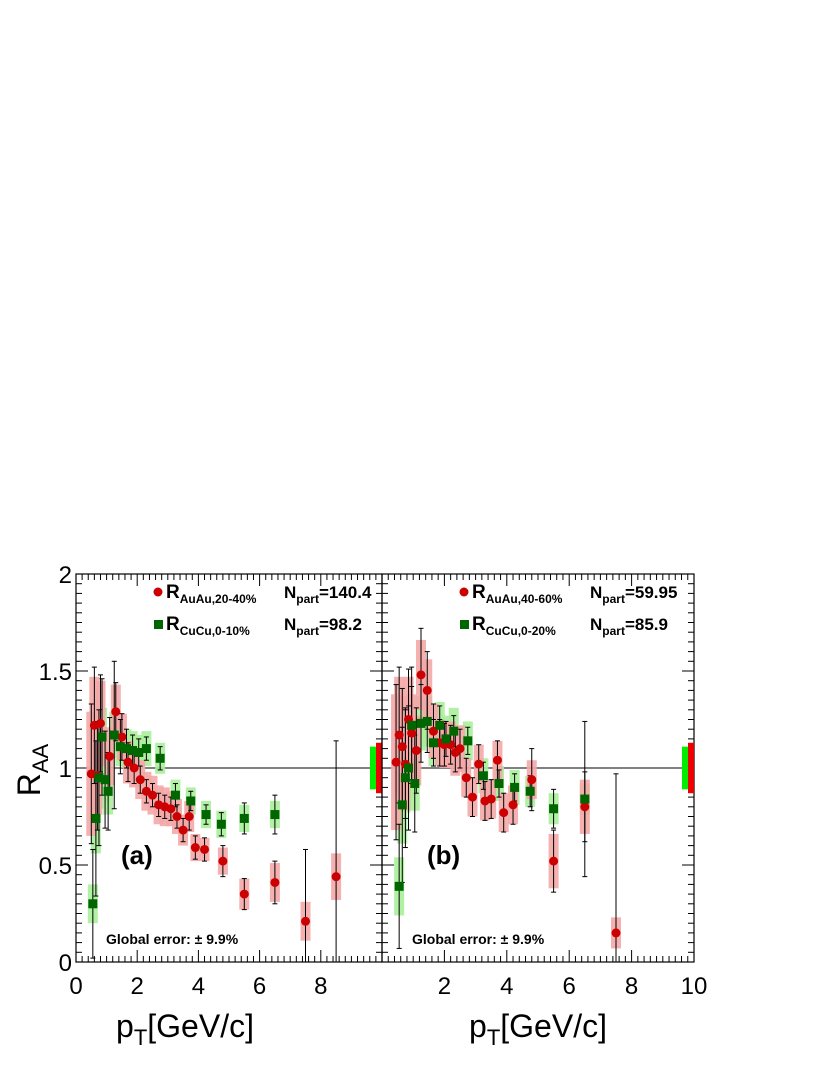  I want to click on x-tick-label-a: 8, so click(320, 986).